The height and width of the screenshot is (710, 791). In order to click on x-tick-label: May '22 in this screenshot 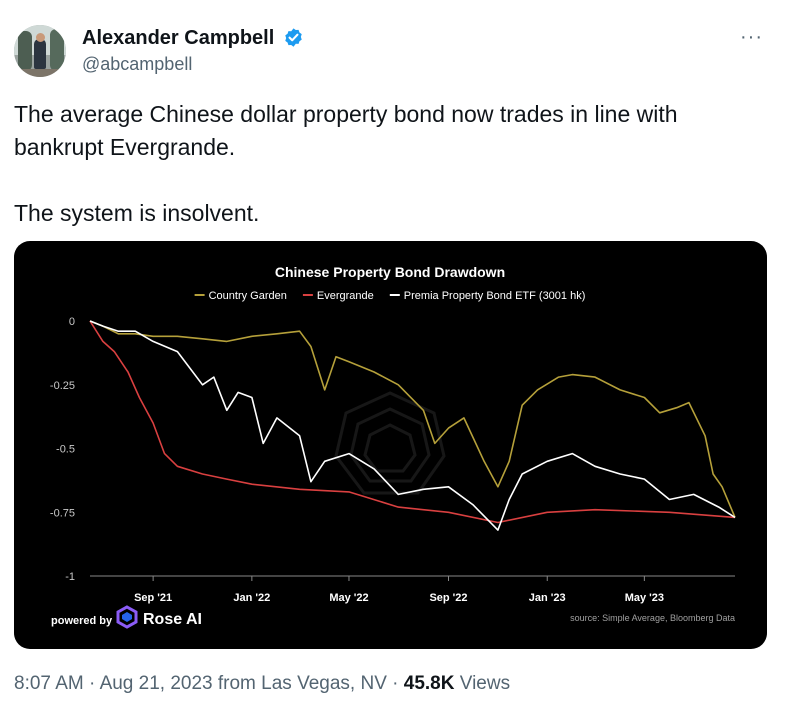, I will do `click(348, 598)`.